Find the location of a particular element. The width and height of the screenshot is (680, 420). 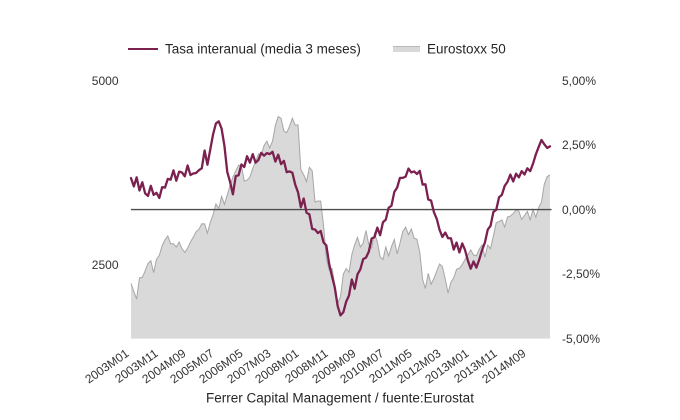

right-axis-tick-label: 0,00% is located at coordinates (579, 209).